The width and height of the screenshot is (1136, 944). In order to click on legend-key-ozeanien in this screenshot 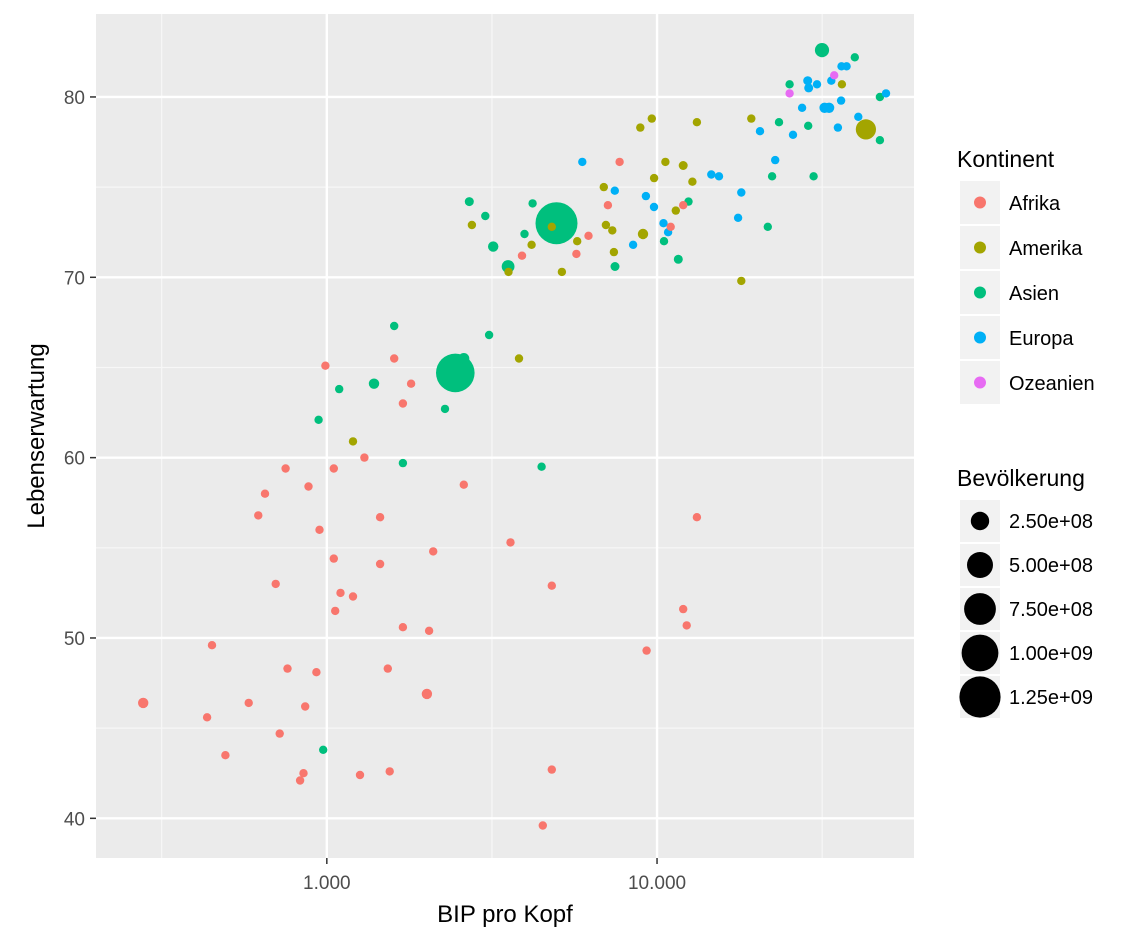, I will do `click(980, 382)`.